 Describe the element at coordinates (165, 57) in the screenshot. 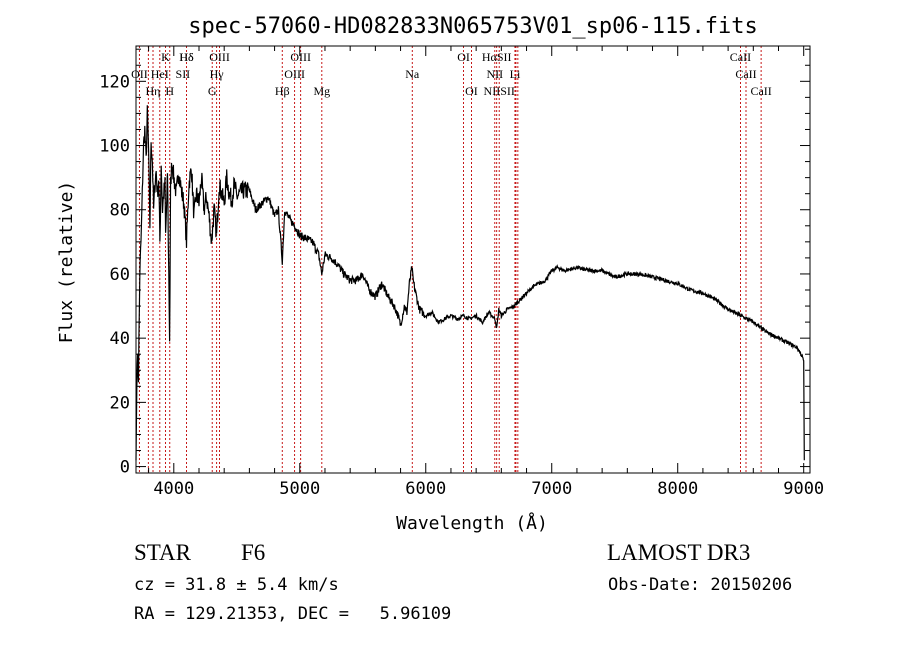

I see `line-label-1: K` at that location.